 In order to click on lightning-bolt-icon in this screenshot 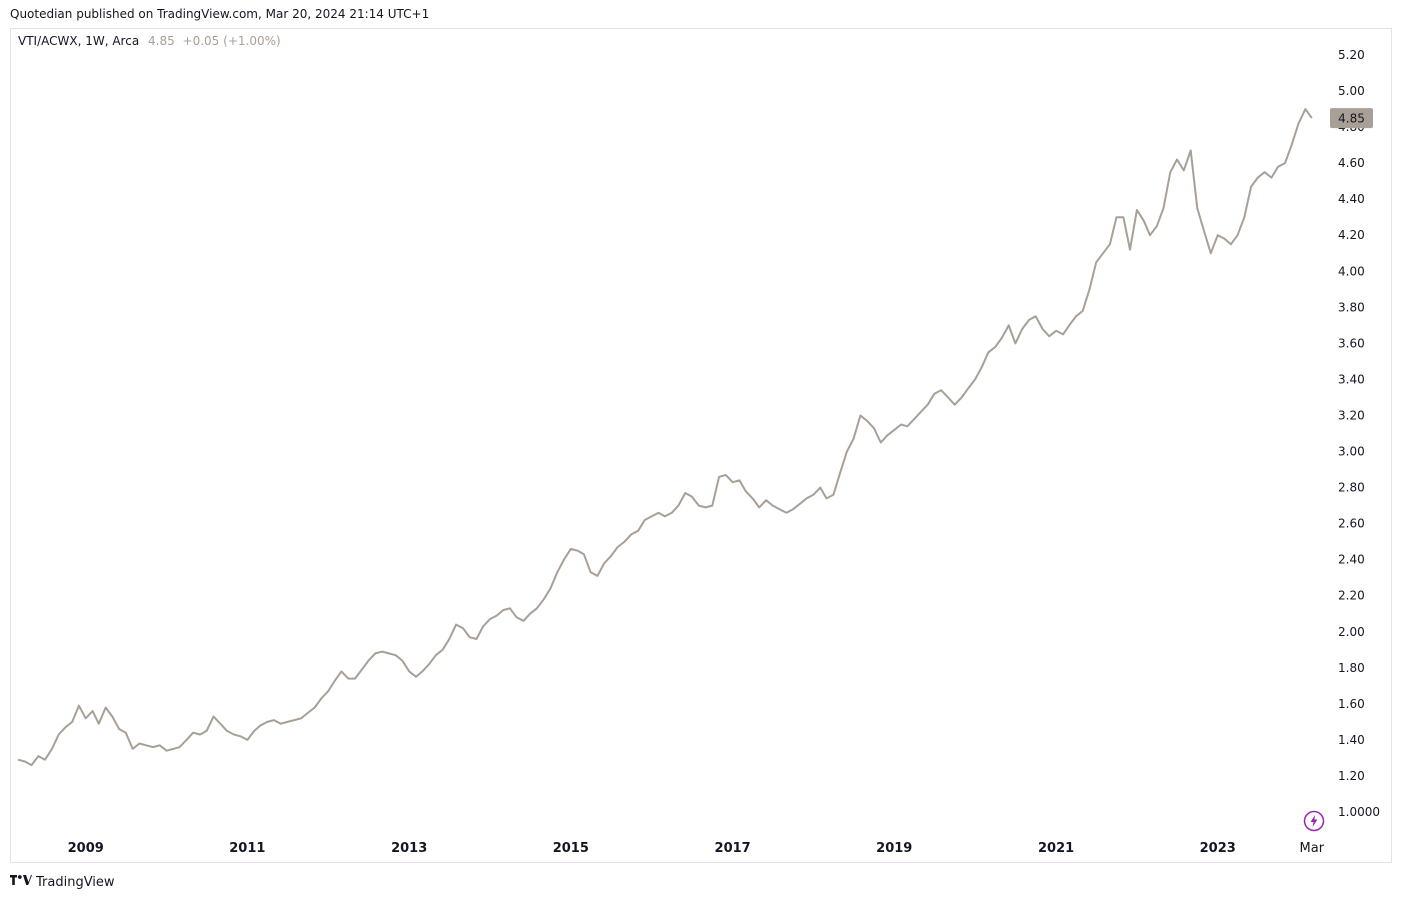, I will do `click(1314, 821)`.